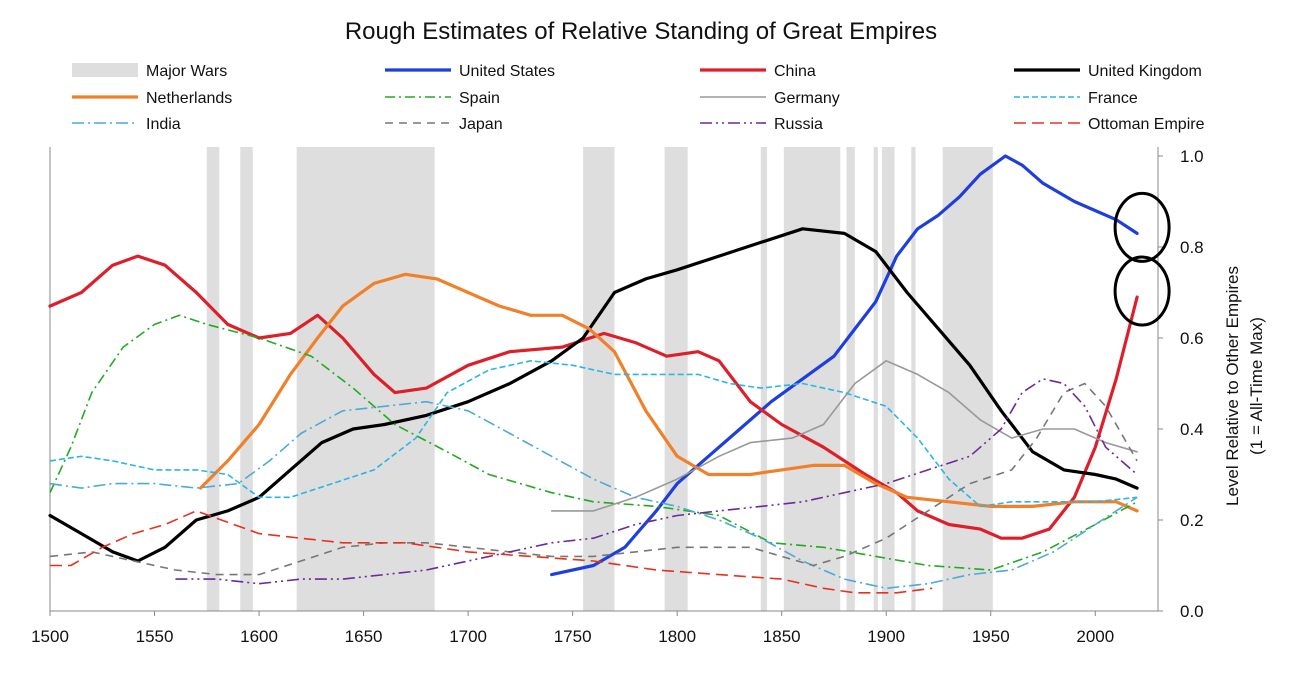  I want to click on annotations, so click(1142, 259).